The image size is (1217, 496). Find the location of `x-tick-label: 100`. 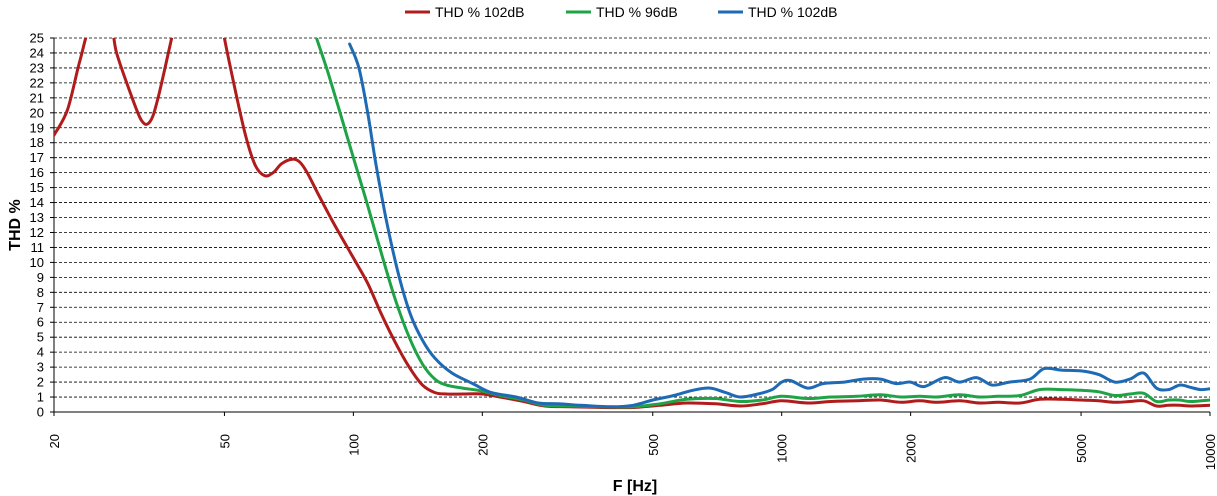

x-tick-label: 100 is located at coordinates (353, 445).